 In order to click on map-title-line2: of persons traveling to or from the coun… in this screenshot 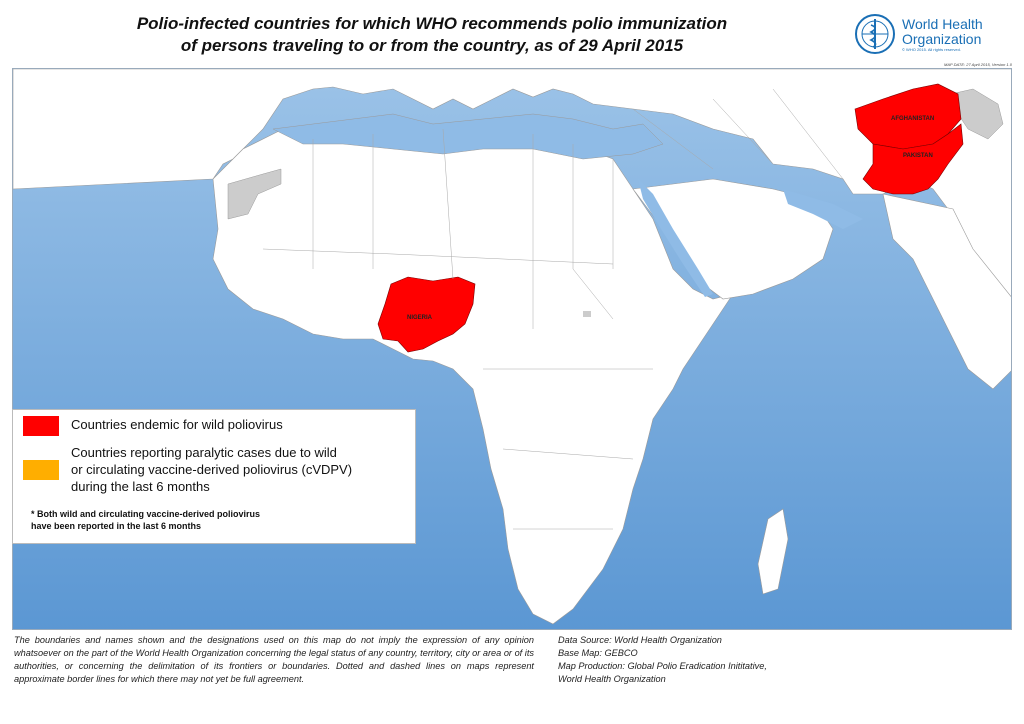, I will do `click(432, 45)`.